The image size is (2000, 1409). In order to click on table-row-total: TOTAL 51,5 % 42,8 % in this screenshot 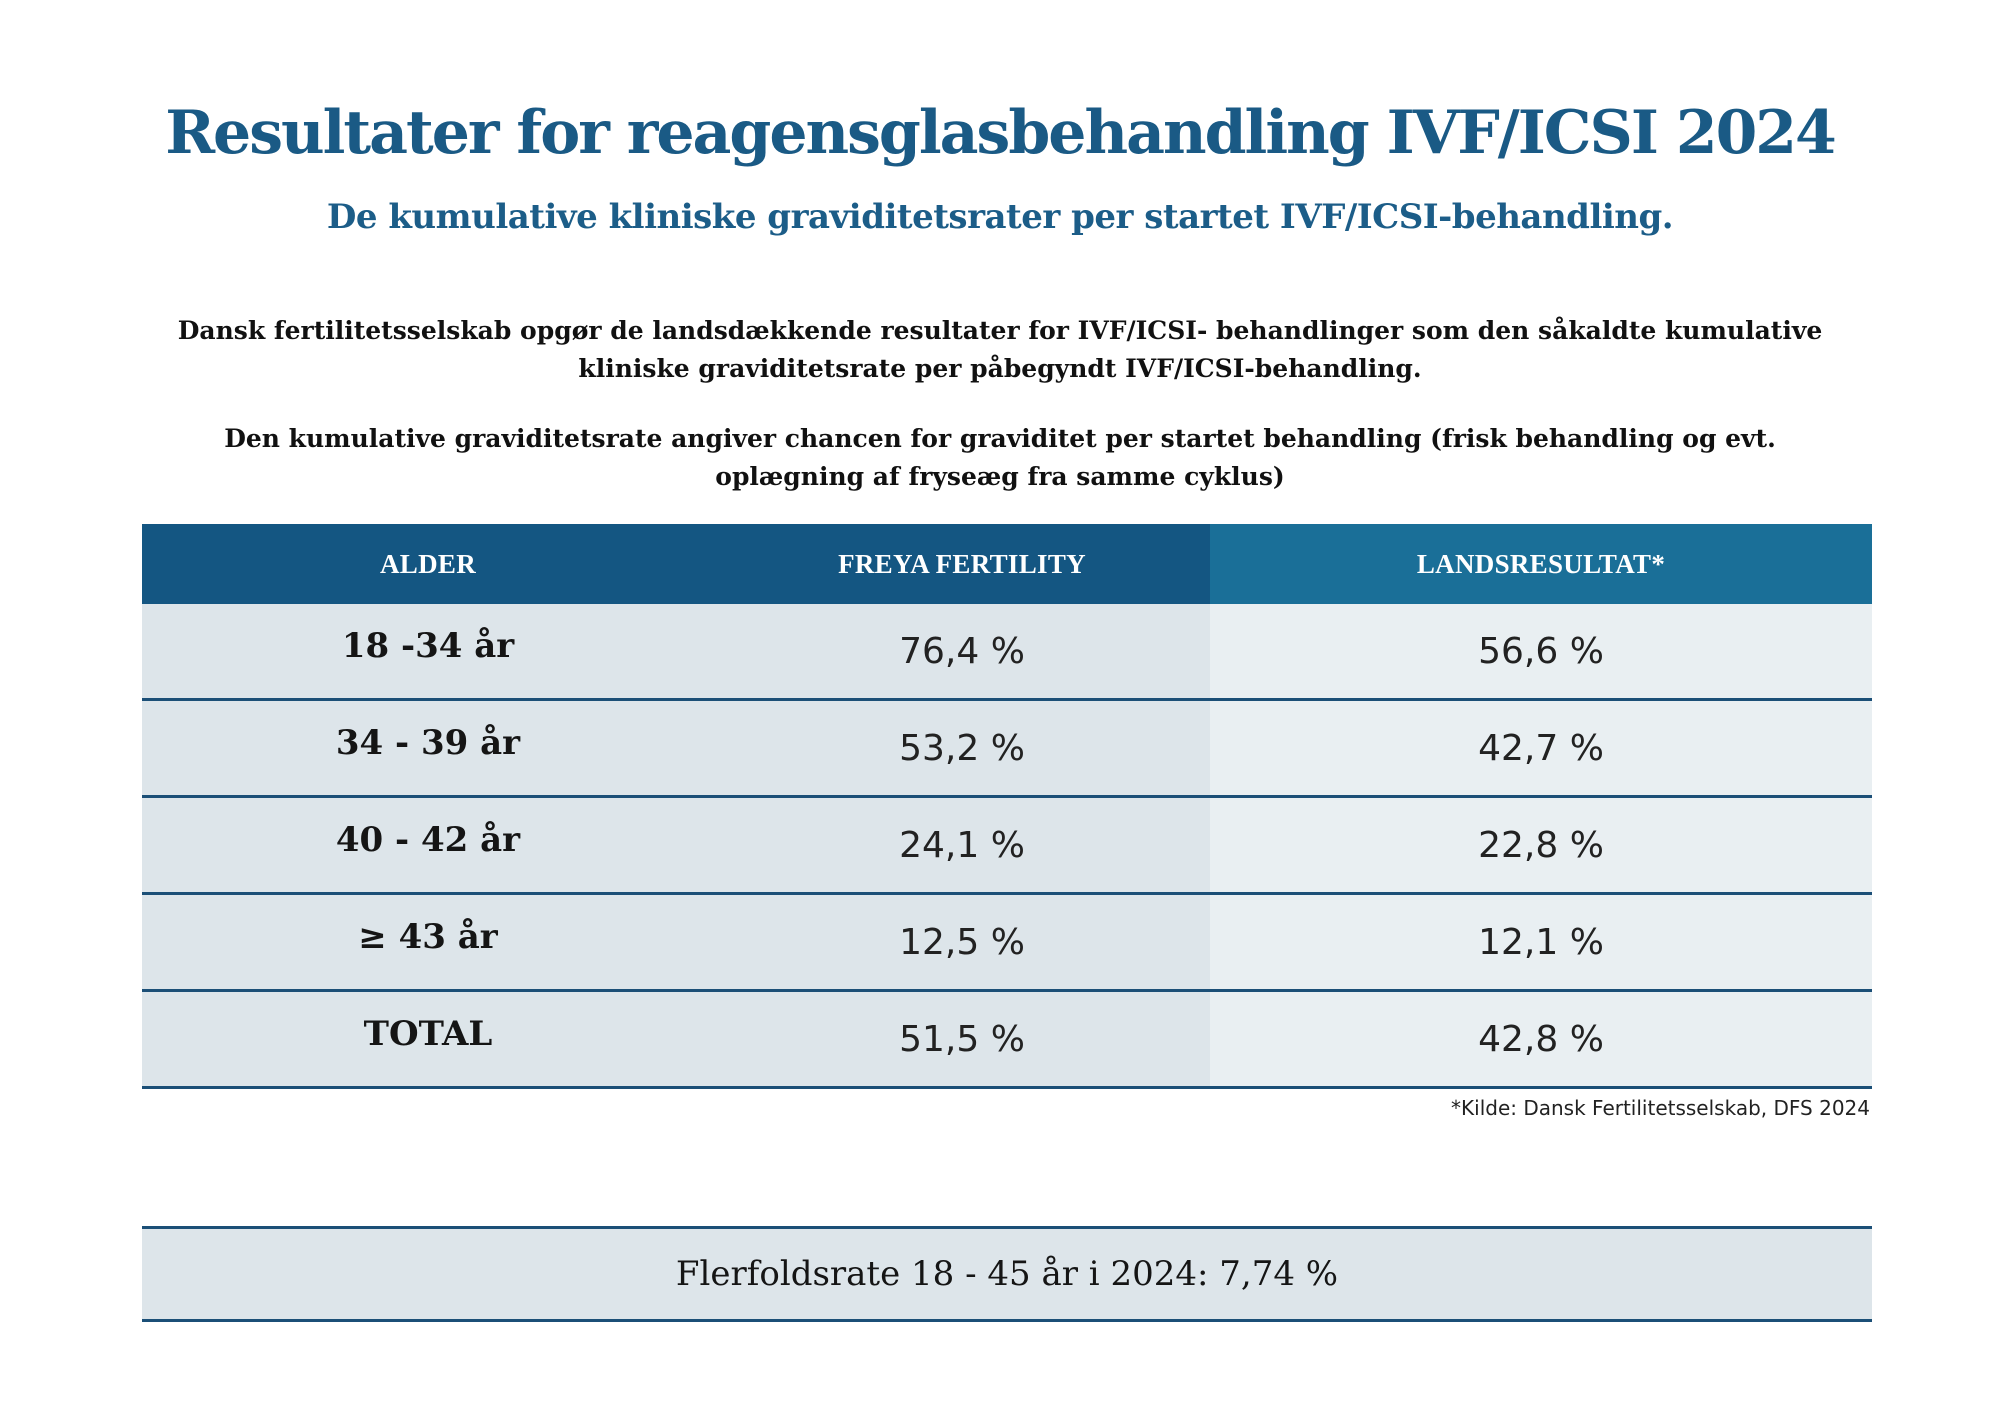, I will do `click(1007, 1040)`.